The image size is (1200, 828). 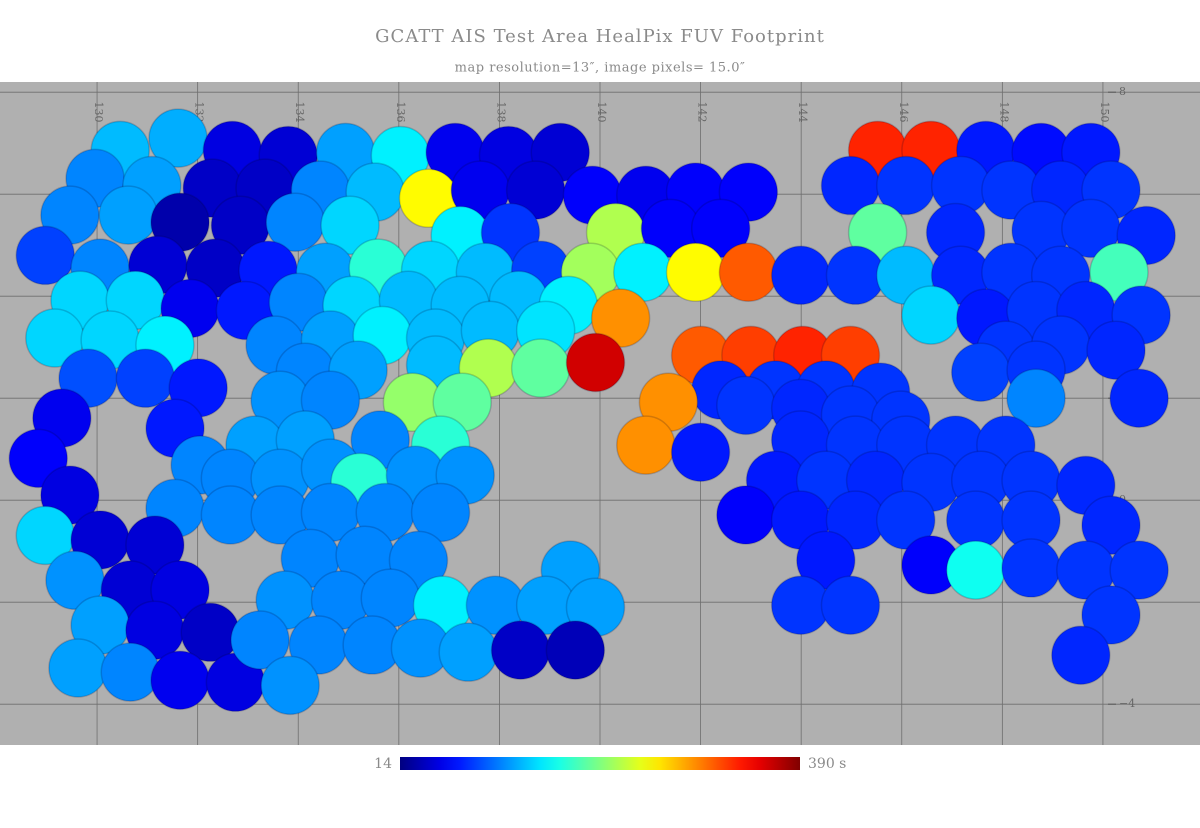 What do you see at coordinates (383, 764) in the screenshot?
I see `colorbar-label: 14` at bounding box center [383, 764].